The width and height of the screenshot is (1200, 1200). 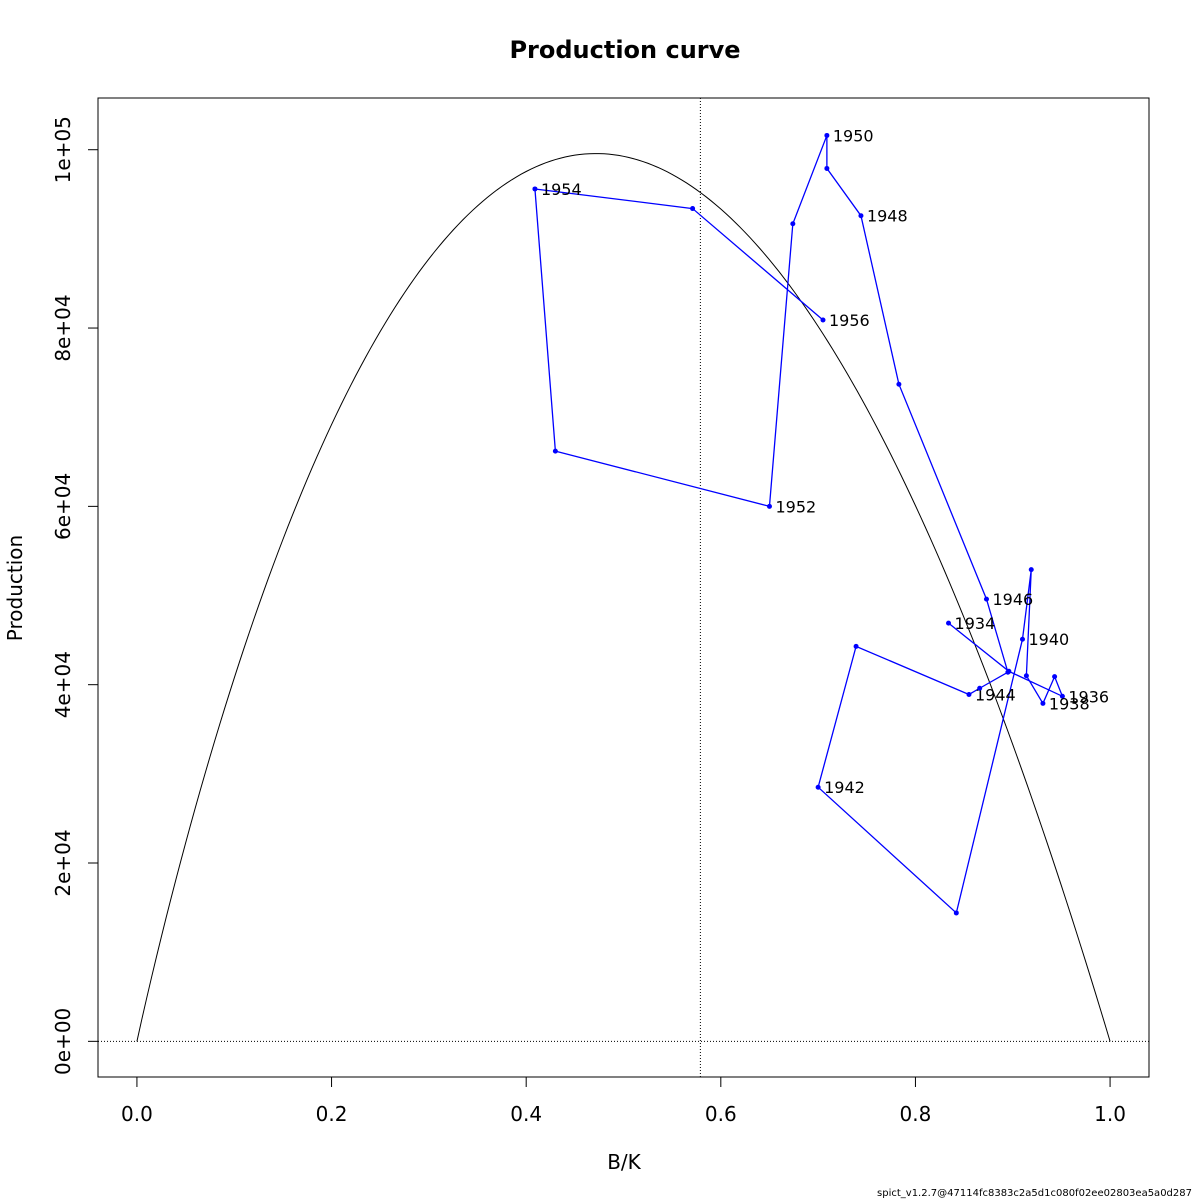 What do you see at coordinates (561, 189) in the screenshot?
I see `year-label: 1954` at bounding box center [561, 189].